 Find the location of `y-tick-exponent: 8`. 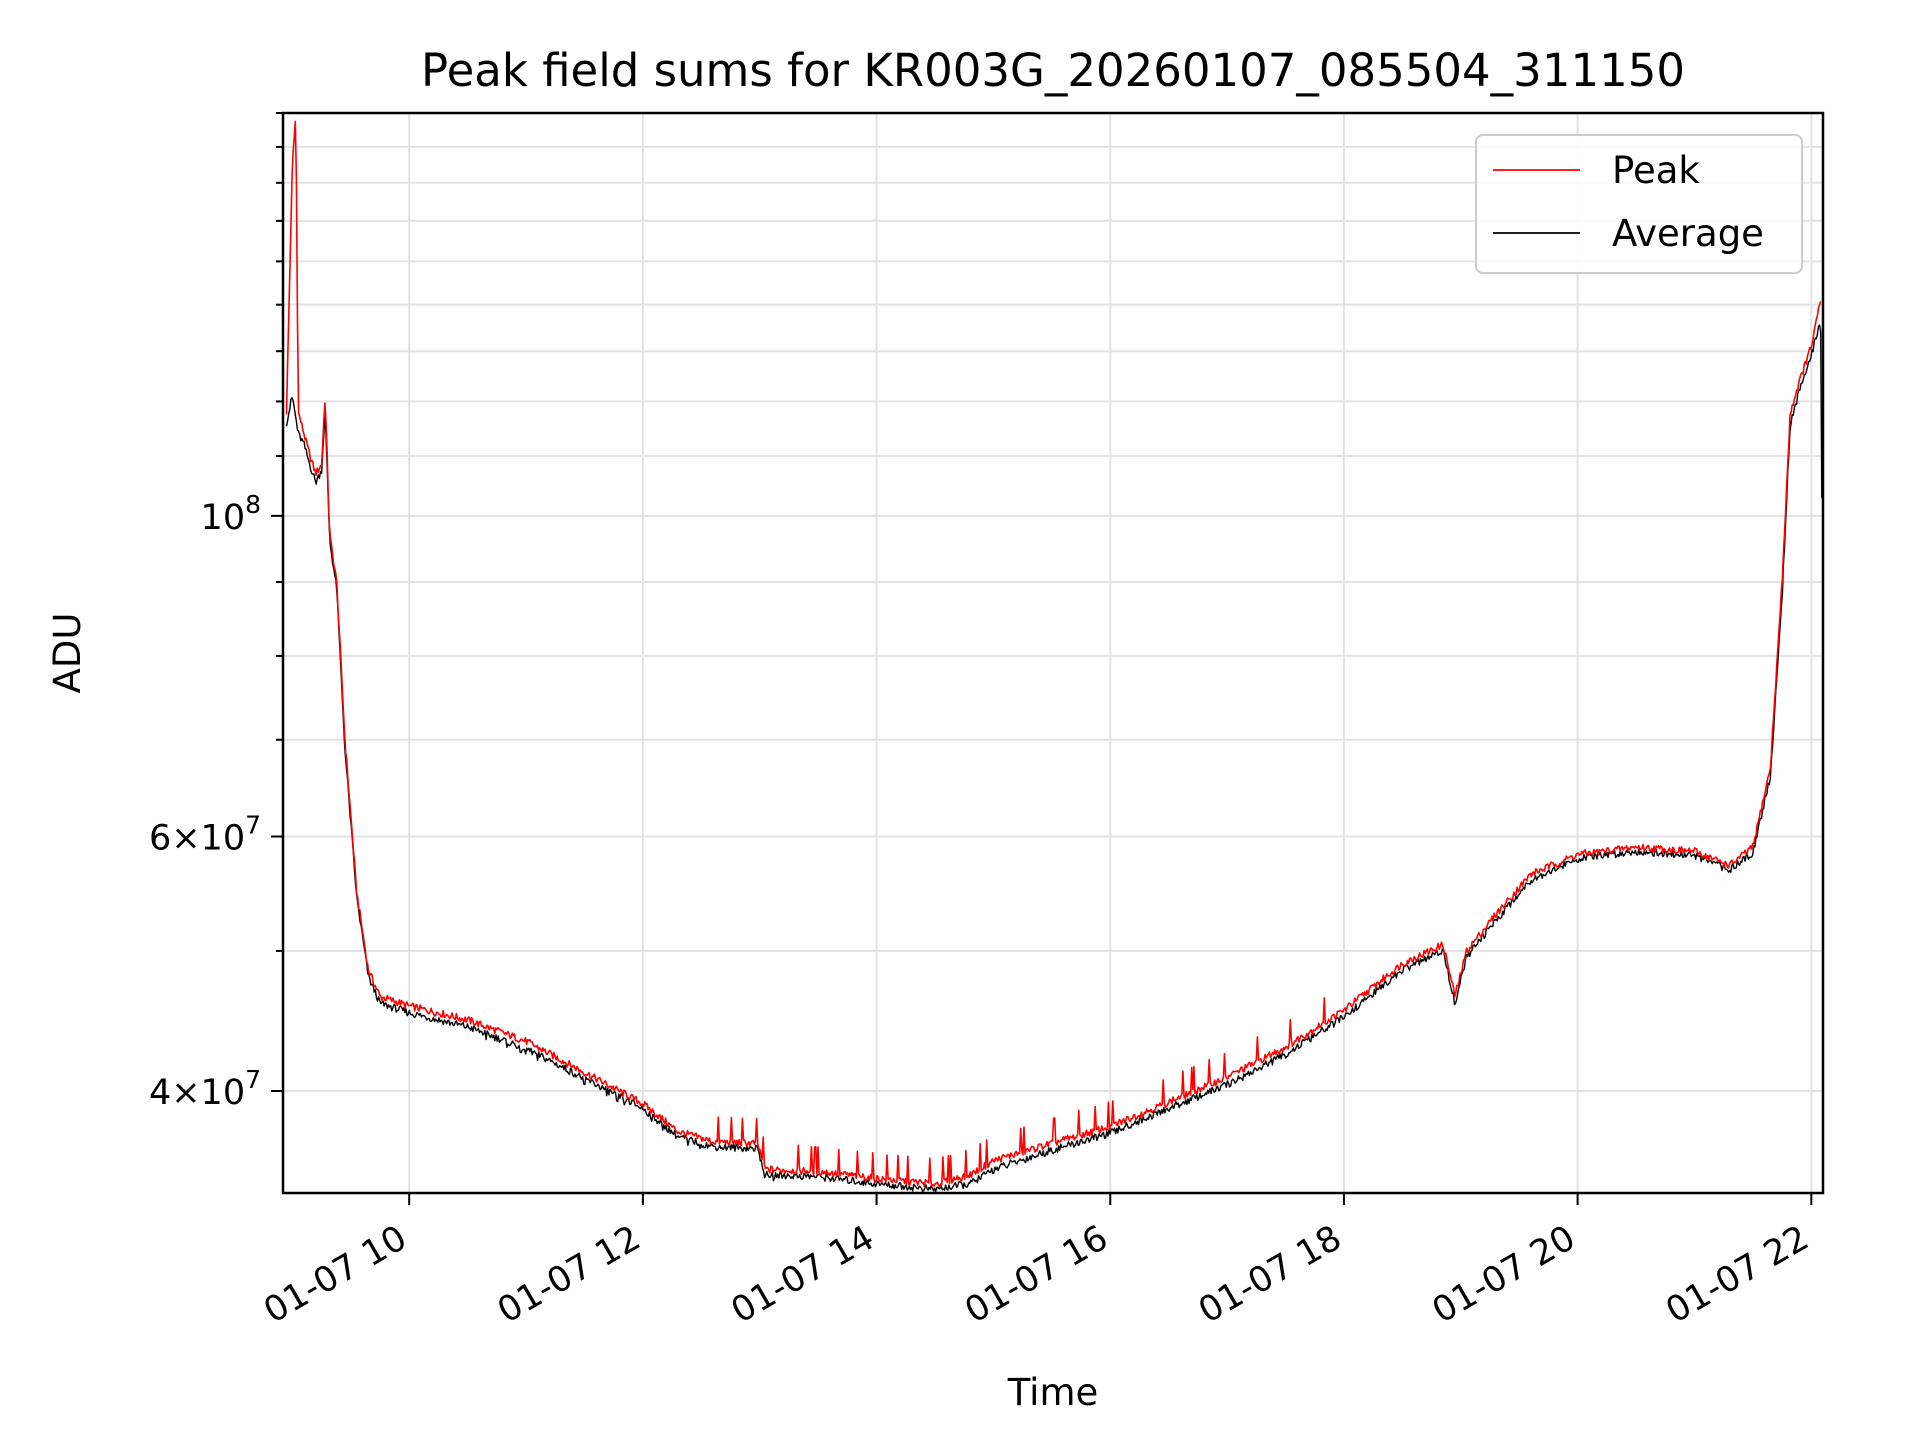

y-tick-exponent: 8 is located at coordinates (253, 504).